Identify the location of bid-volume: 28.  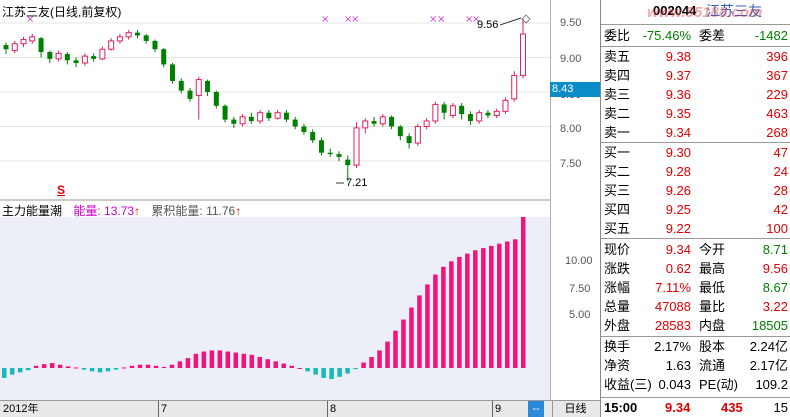
(780, 190).